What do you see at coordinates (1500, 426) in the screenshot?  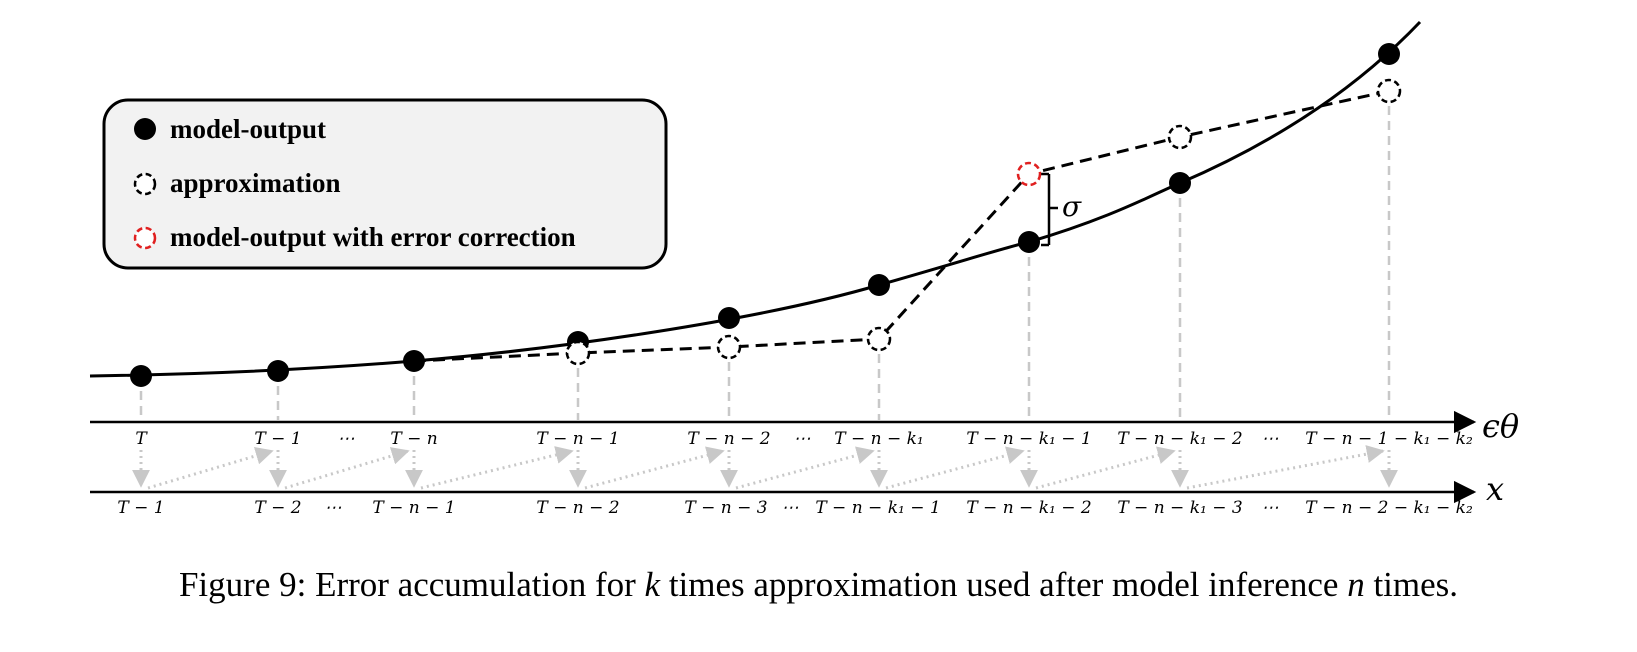 I see `top-axis-name: ϵθ` at bounding box center [1500, 426].